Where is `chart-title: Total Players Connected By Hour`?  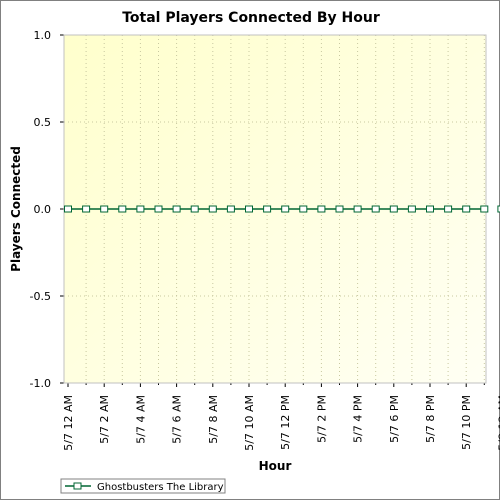 chart-title: Total Players Connected By Hour is located at coordinates (251, 18).